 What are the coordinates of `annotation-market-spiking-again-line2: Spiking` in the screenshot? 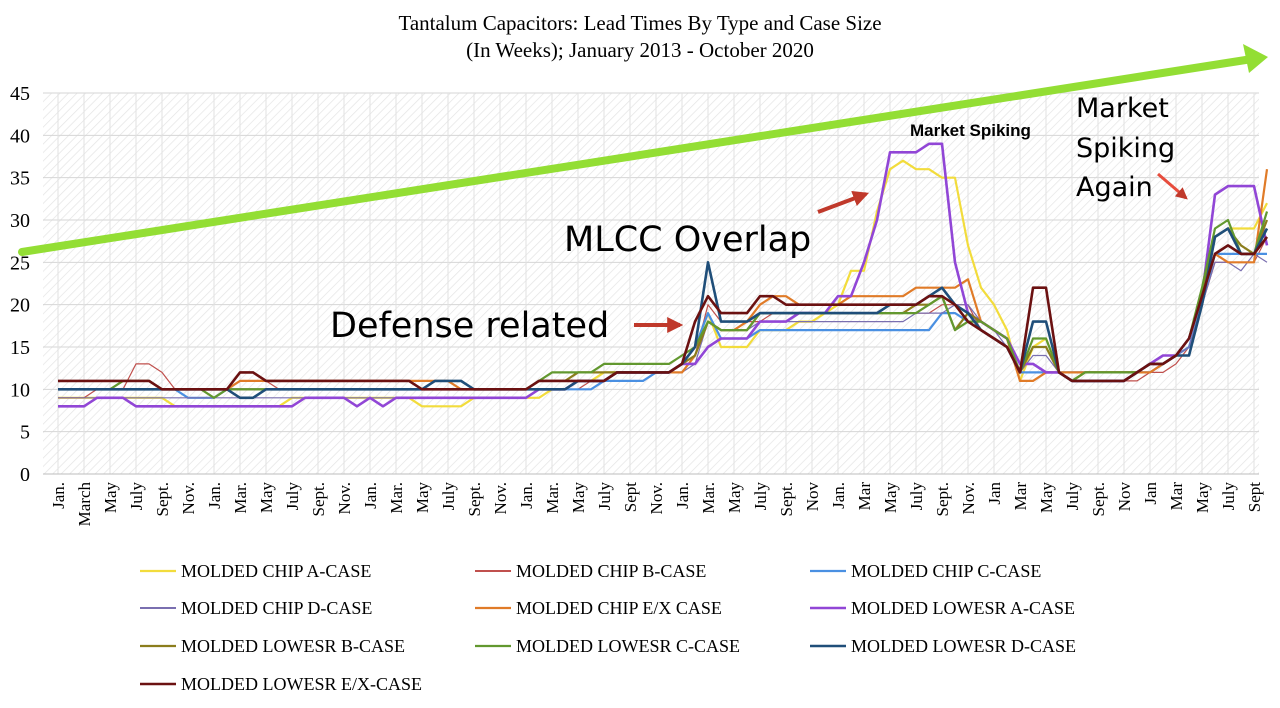 It's located at (1125, 148).